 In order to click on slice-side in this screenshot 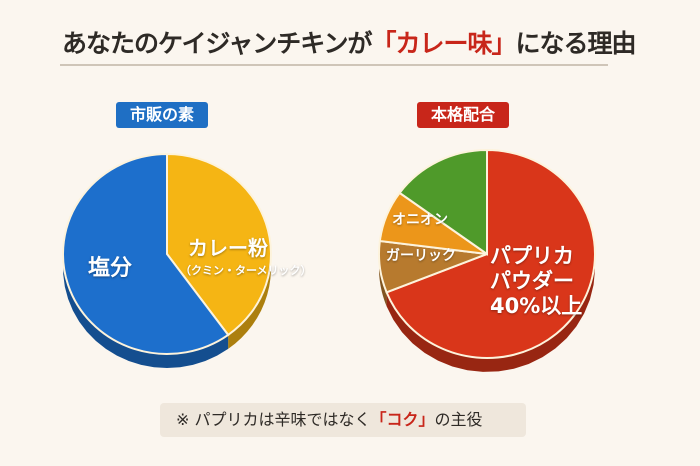, I will do `click(146, 261)`.